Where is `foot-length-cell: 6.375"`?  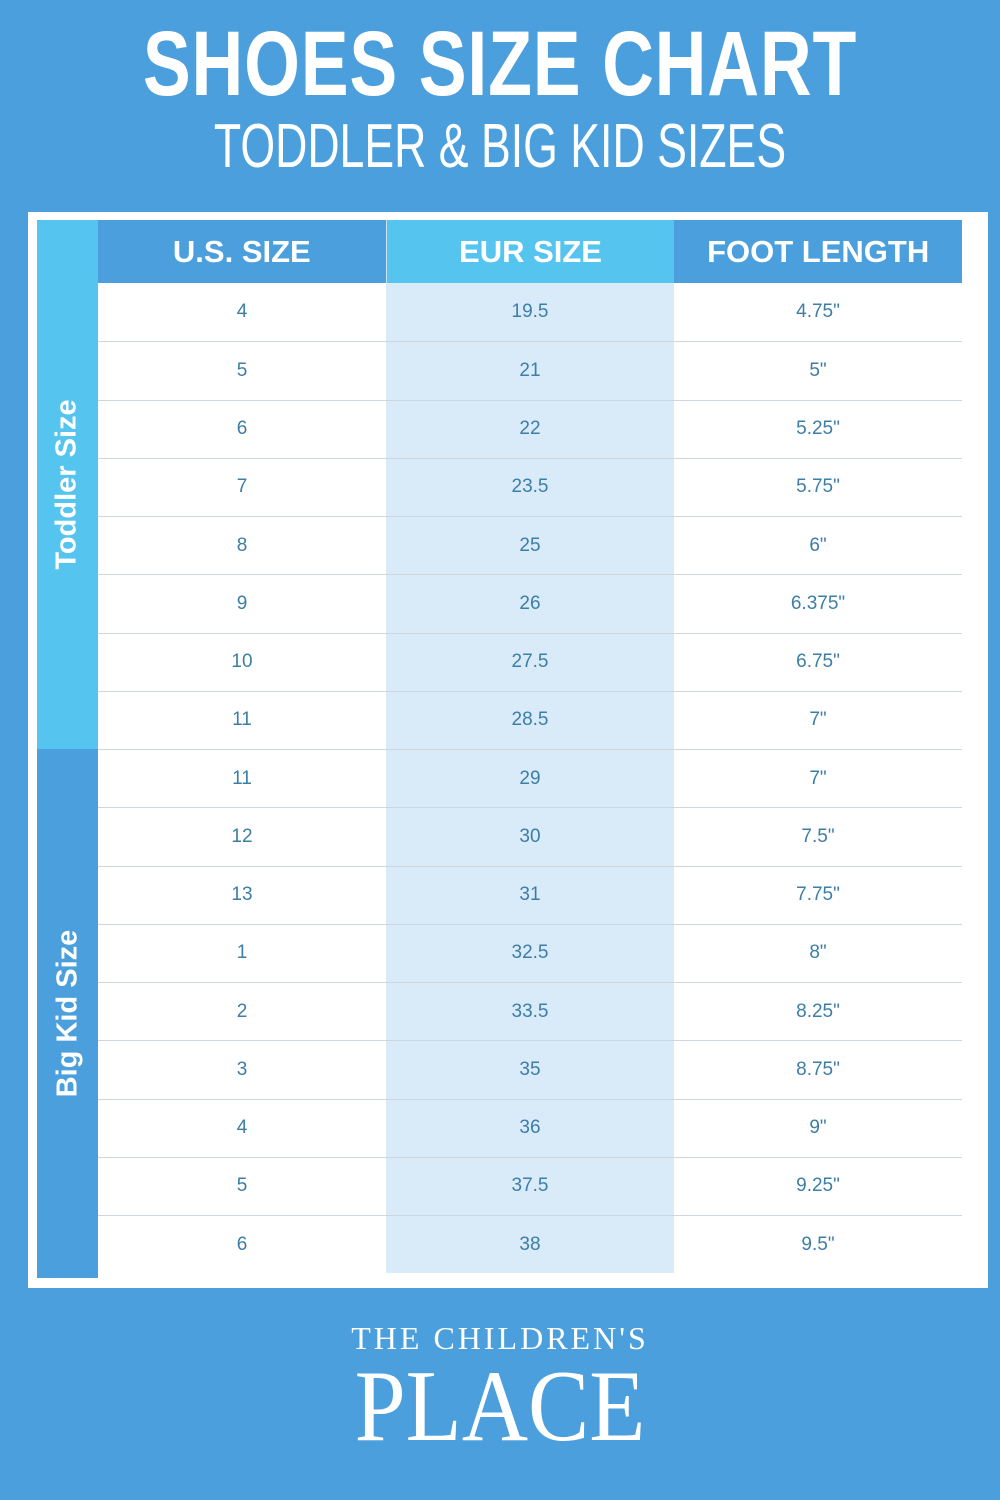
foot-length-cell: 6.375" is located at coordinates (818, 603).